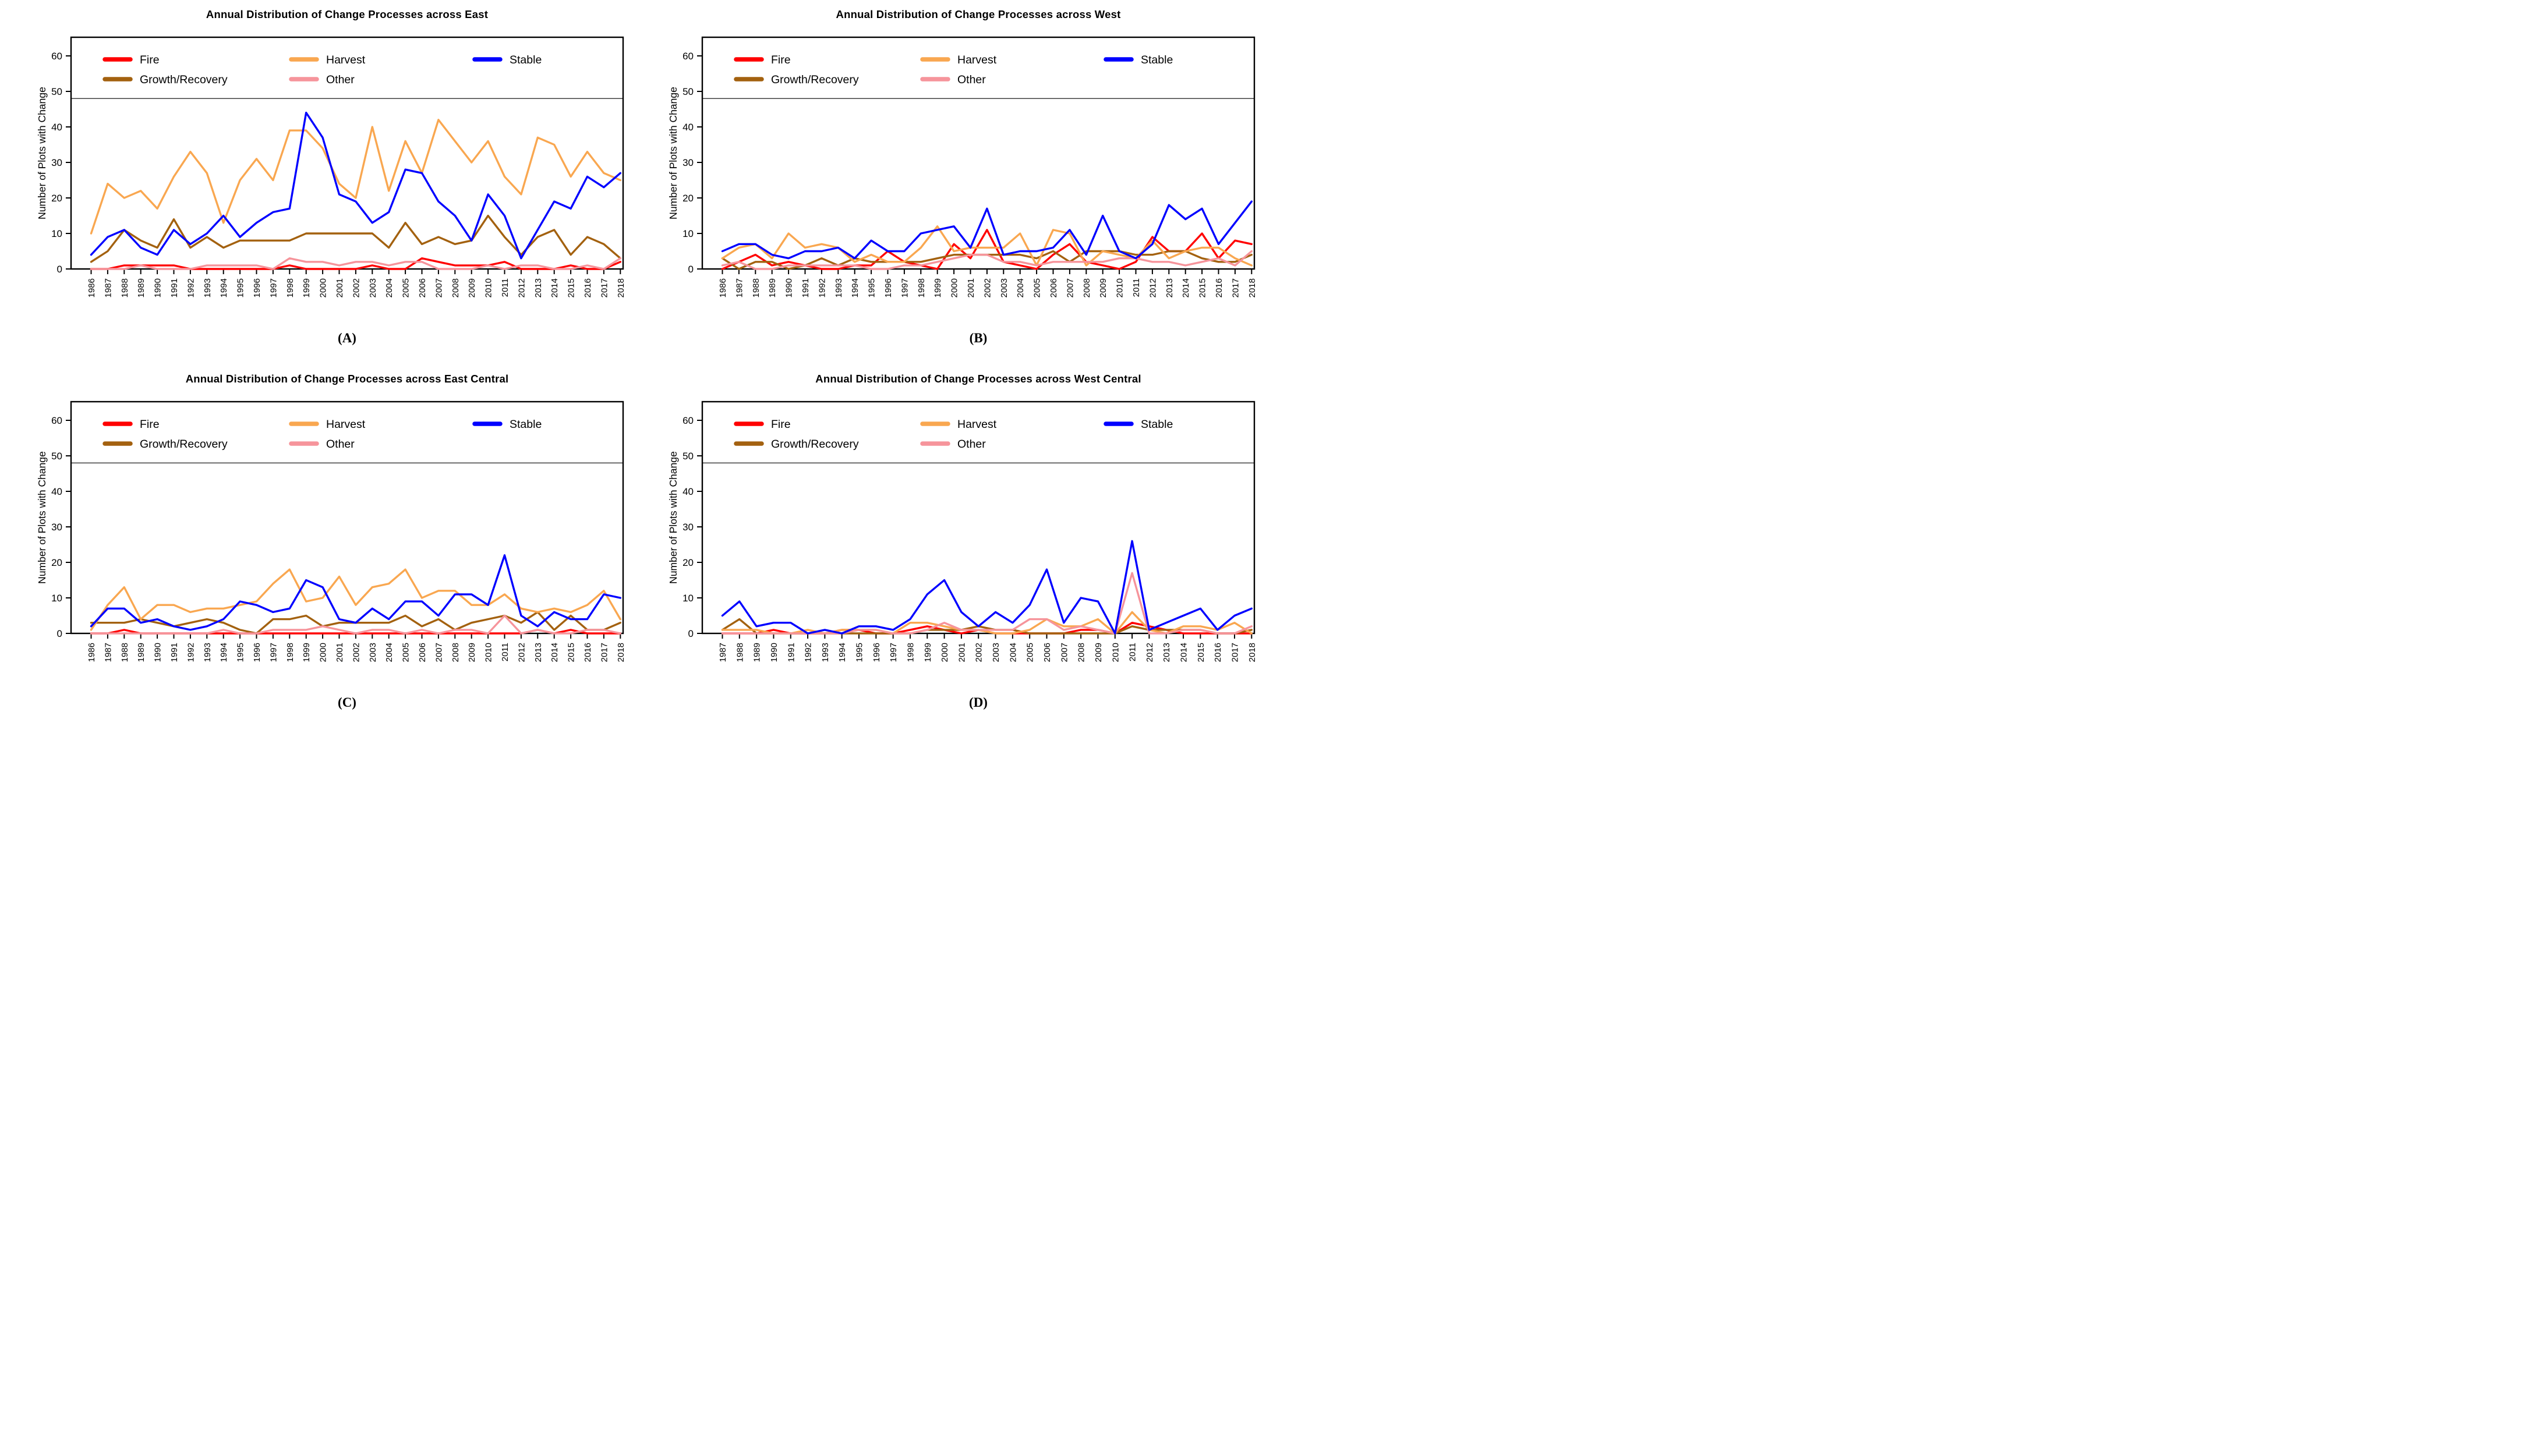 This screenshot has width=2525, height=1456. I want to click on x-tick-label-year: 1996, so click(257, 652).